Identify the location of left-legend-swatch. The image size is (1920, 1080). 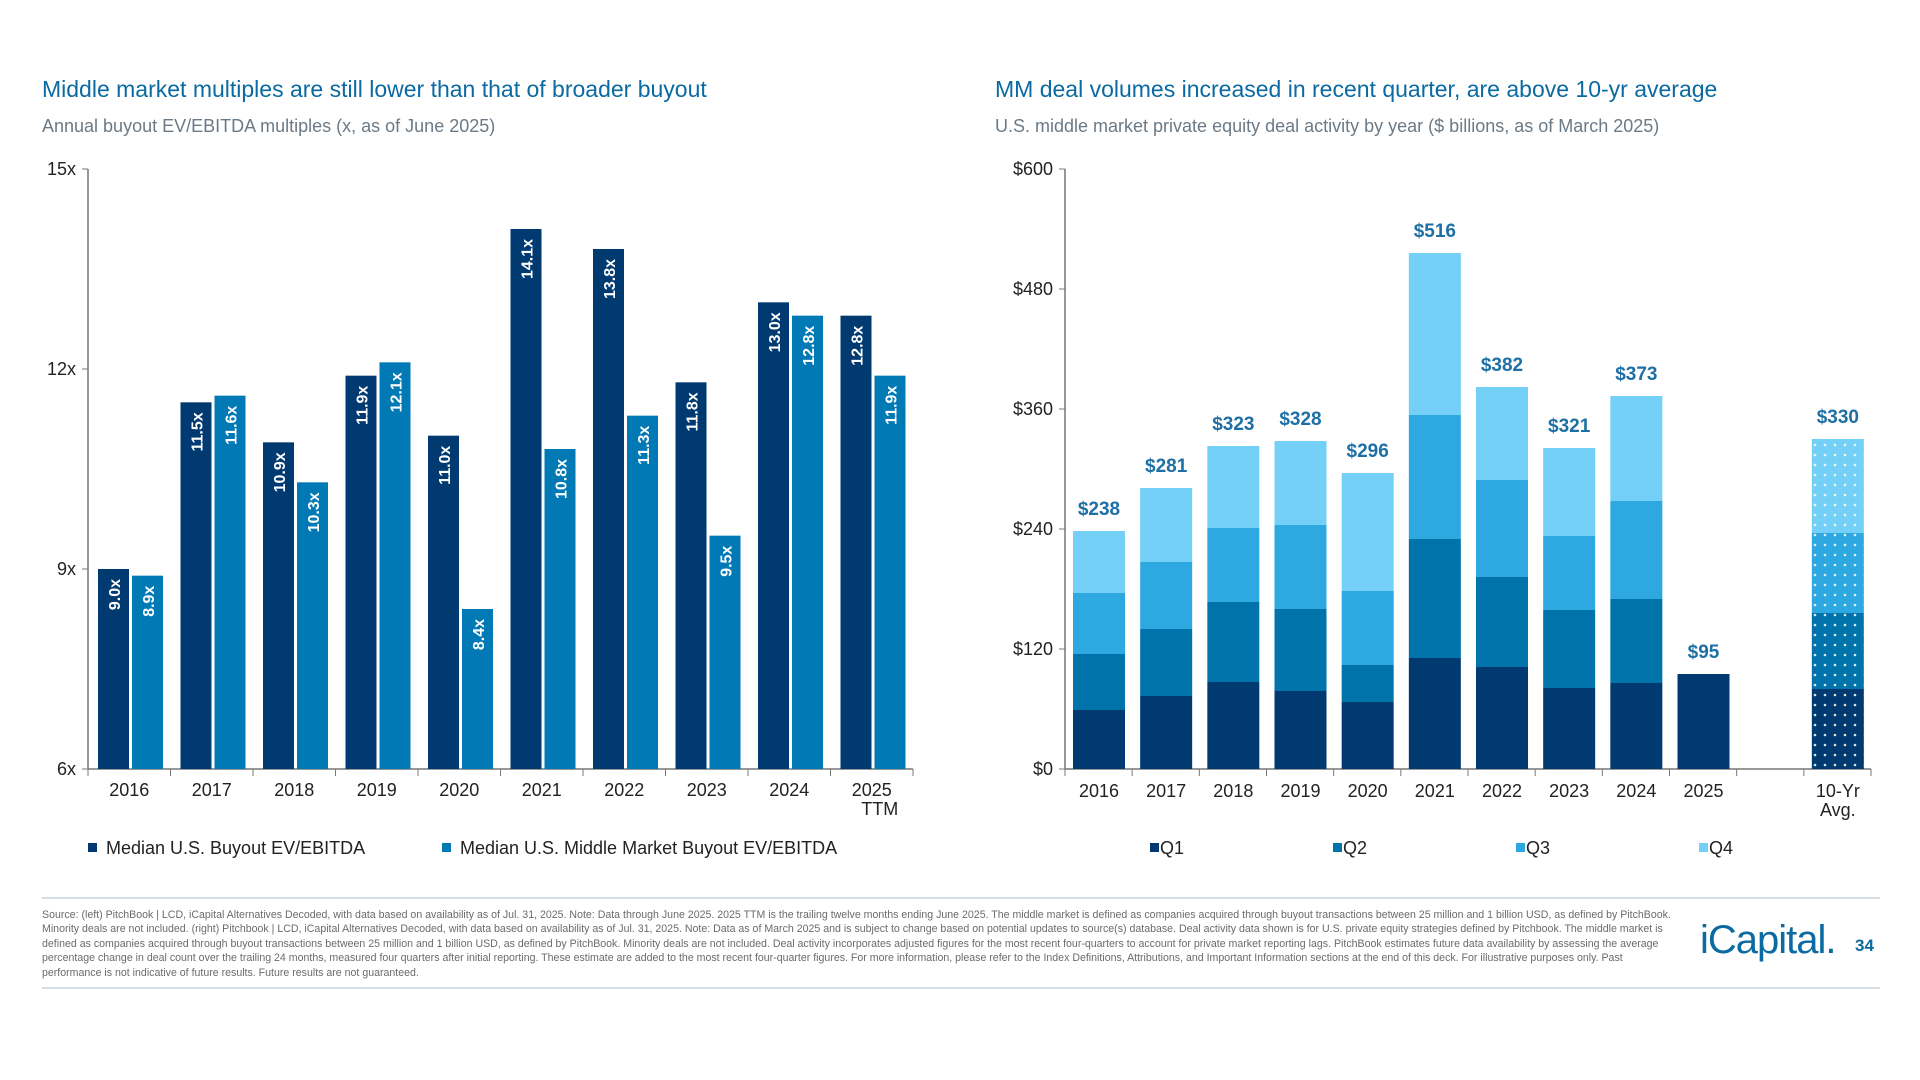
(446, 847).